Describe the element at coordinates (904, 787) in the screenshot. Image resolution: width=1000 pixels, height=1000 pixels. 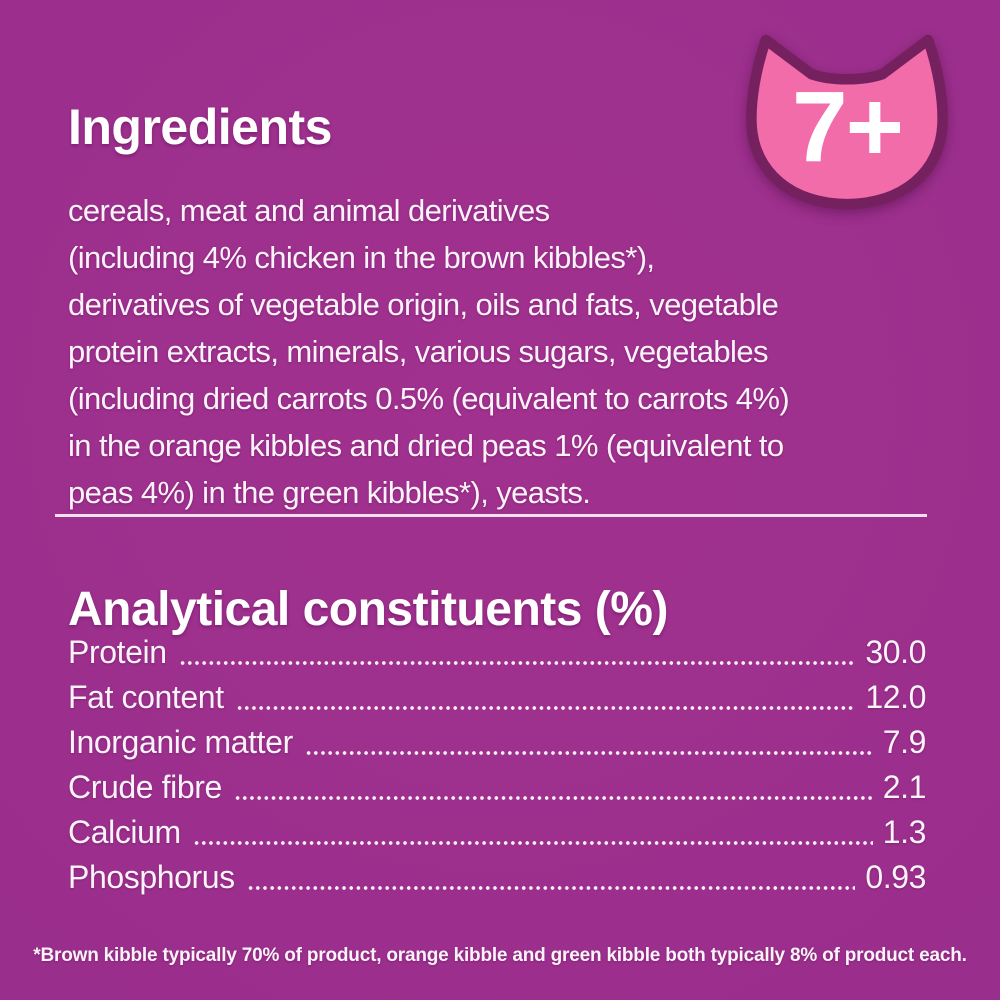
I see `nutrient-value: 2.1` at that location.